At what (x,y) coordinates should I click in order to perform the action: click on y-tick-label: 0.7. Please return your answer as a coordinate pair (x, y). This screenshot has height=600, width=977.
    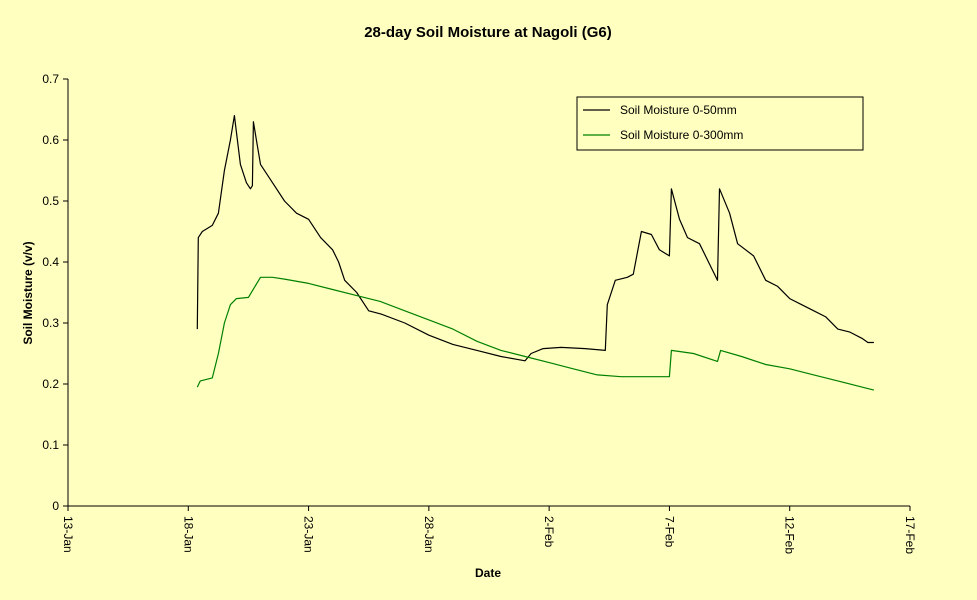
    Looking at the image, I should click on (50, 79).